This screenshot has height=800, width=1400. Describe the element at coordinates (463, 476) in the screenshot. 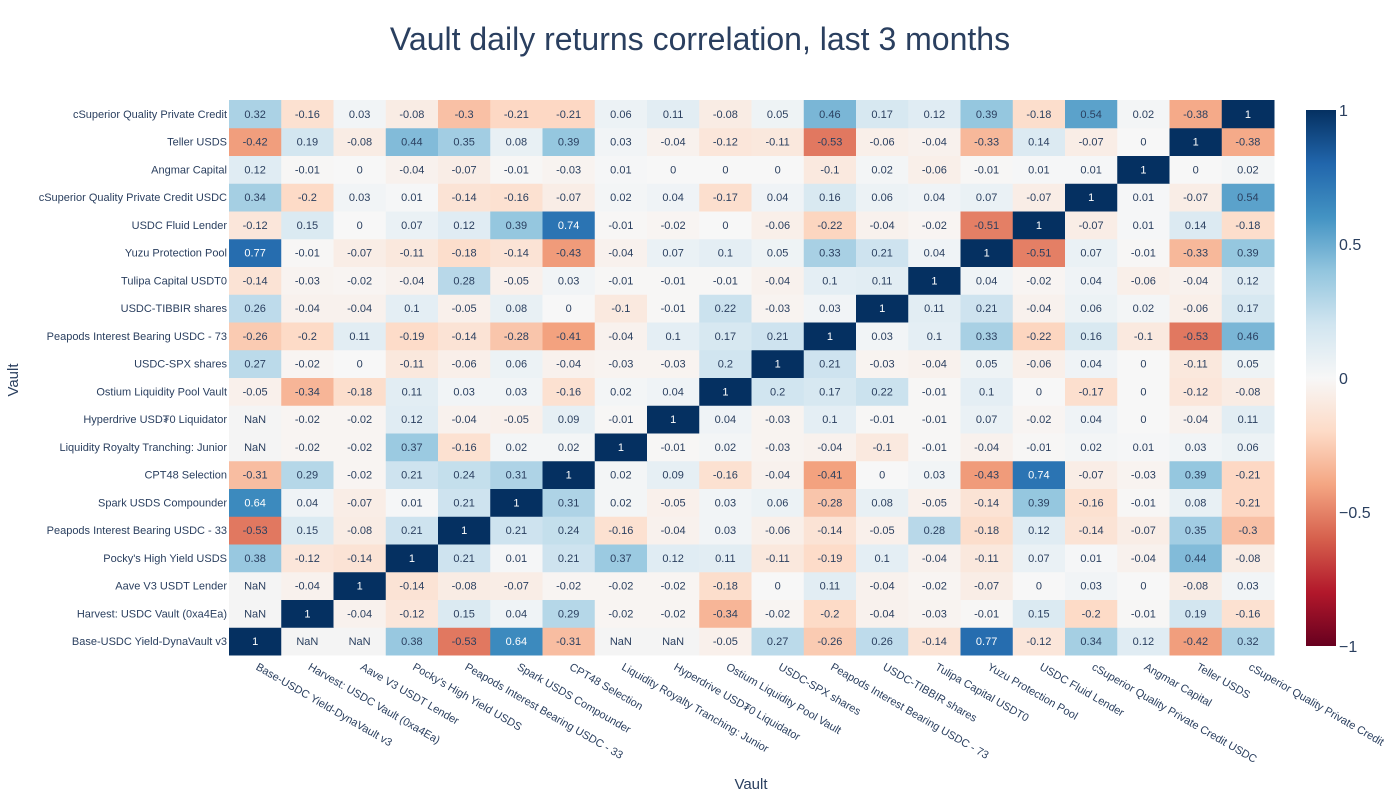

I see `cell-value-label: 0.24` at that location.